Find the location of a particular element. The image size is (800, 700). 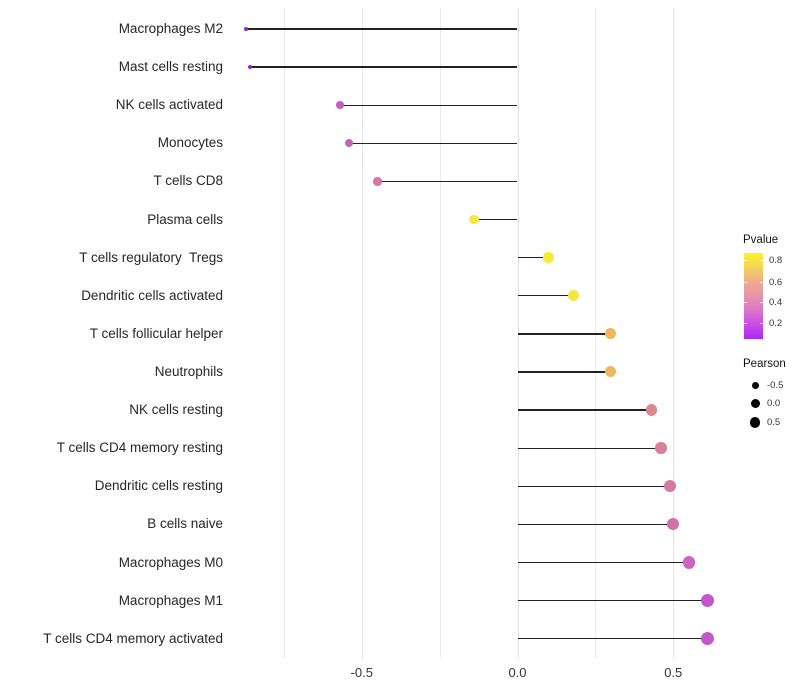

pearson-legend-title: Pearson is located at coordinates (764, 364).